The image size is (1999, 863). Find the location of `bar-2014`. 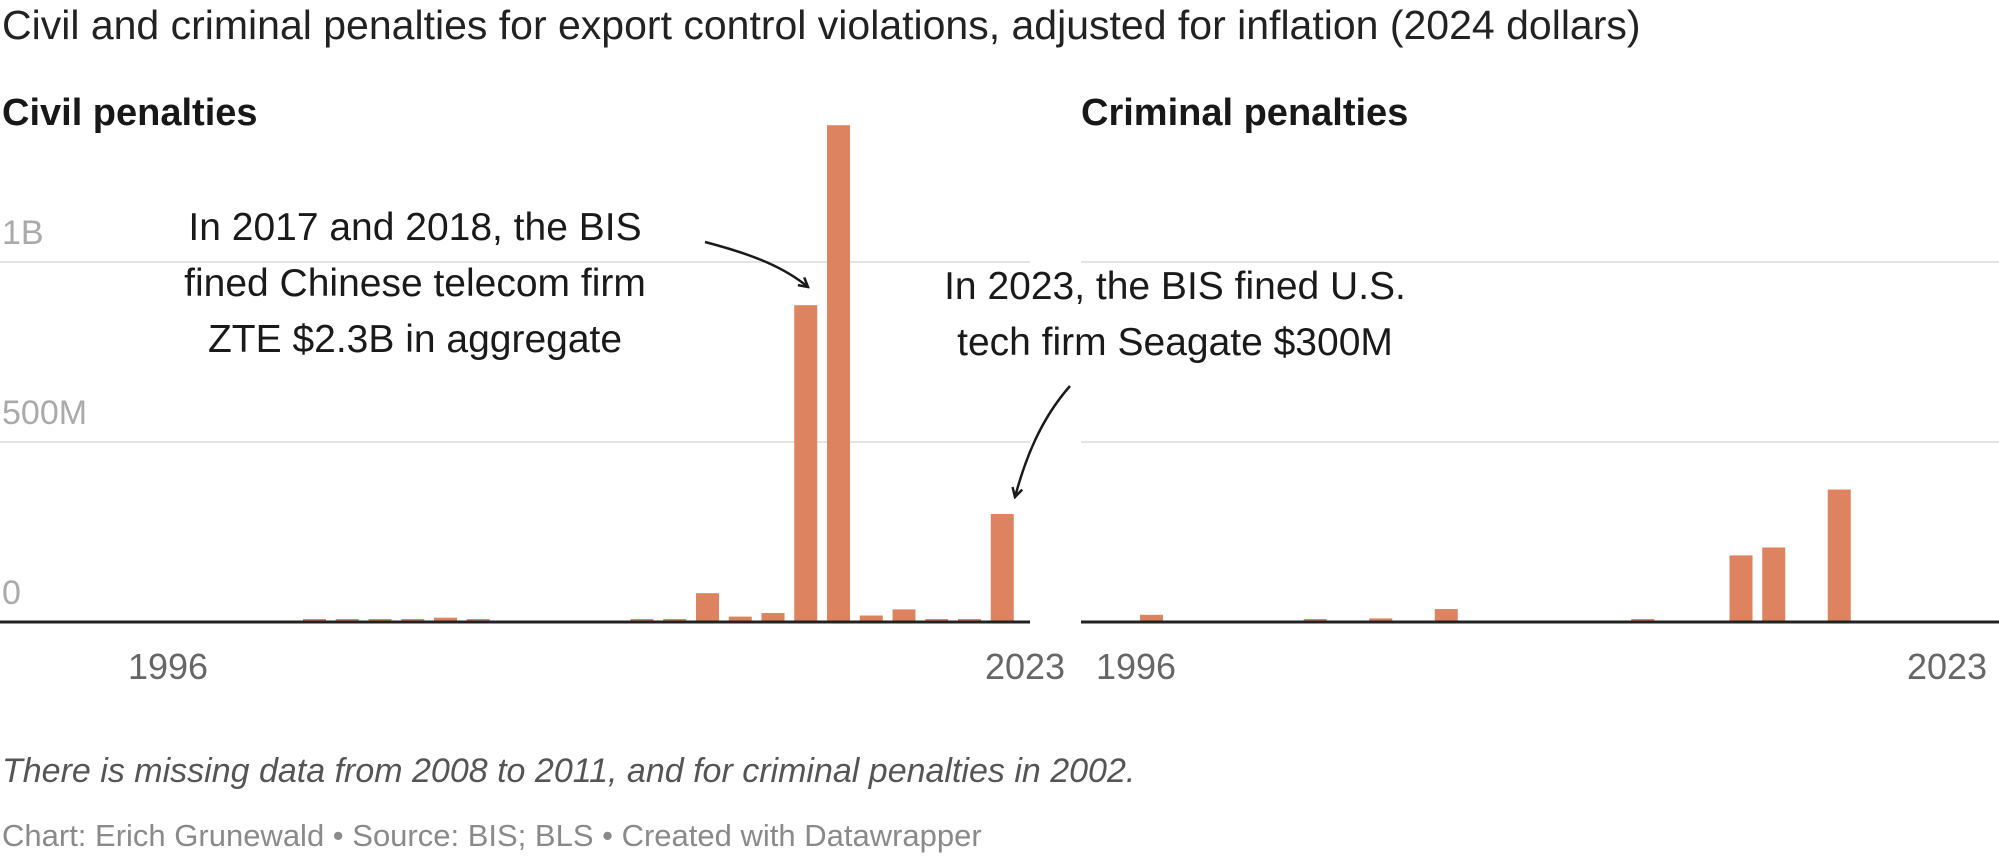

bar-2014 is located at coordinates (707, 607).